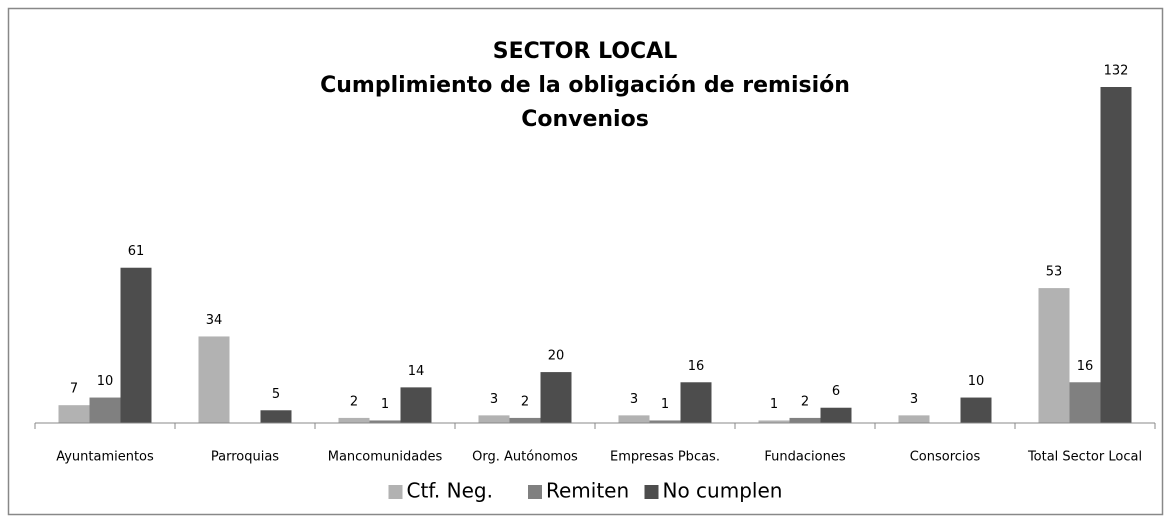 This screenshot has height=524, width=1171. What do you see at coordinates (136, 251) in the screenshot?
I see `data-label: 61` at bounding box center [136, 251].